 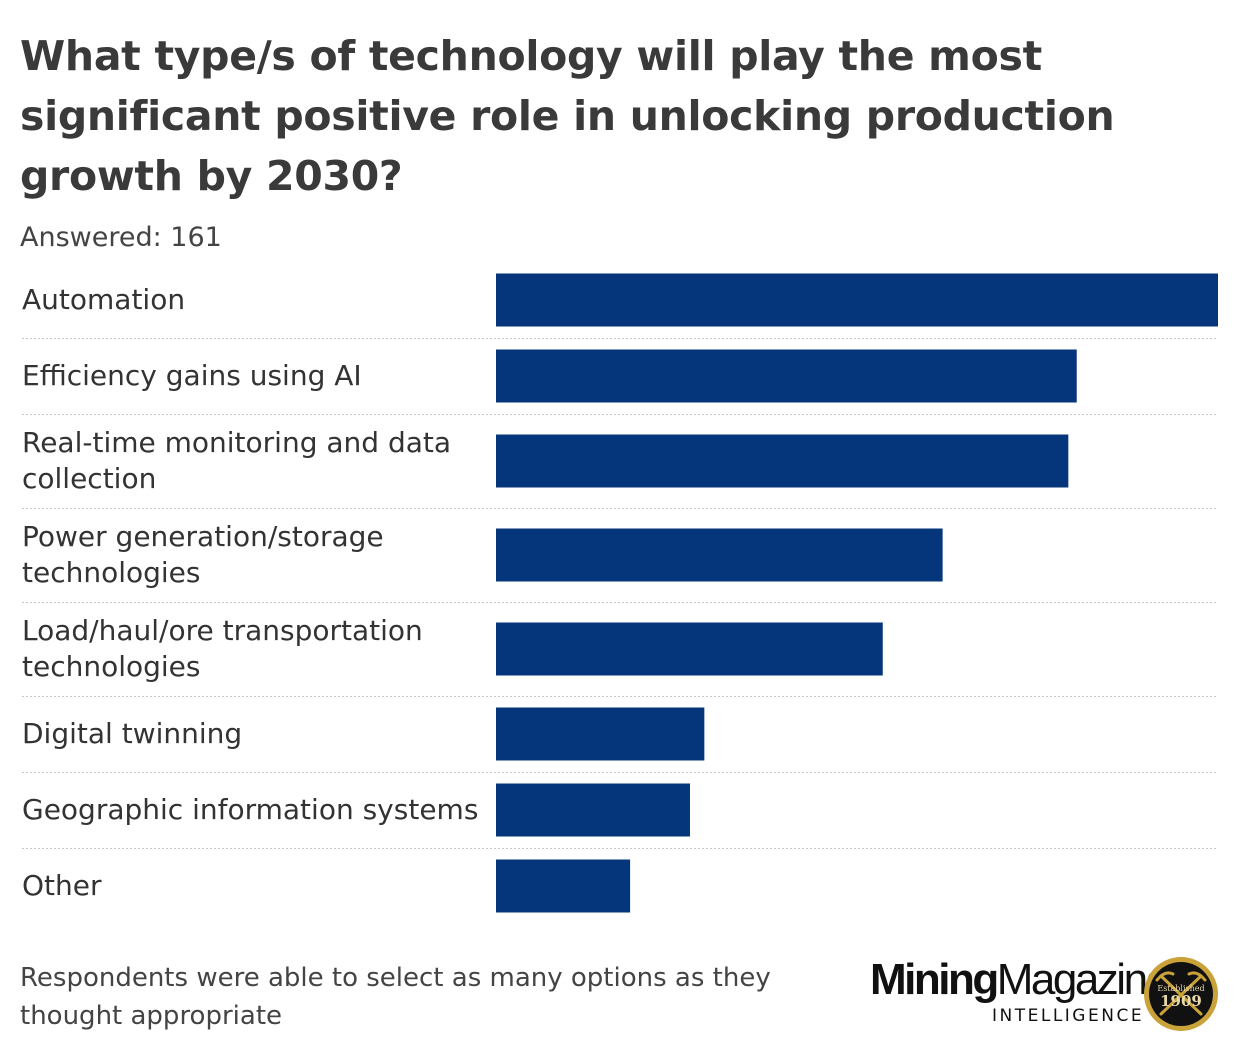 I want to click on category-label: Real-time monitoring and data collection, so click(x=237, y=460).